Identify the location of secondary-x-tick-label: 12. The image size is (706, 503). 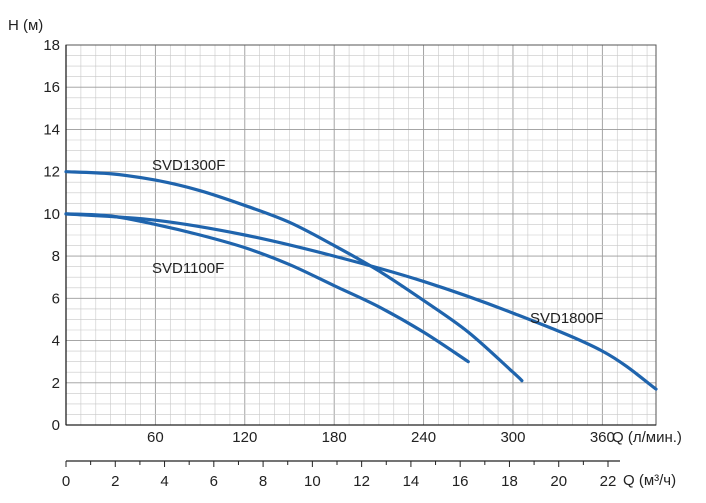
(361, 481).